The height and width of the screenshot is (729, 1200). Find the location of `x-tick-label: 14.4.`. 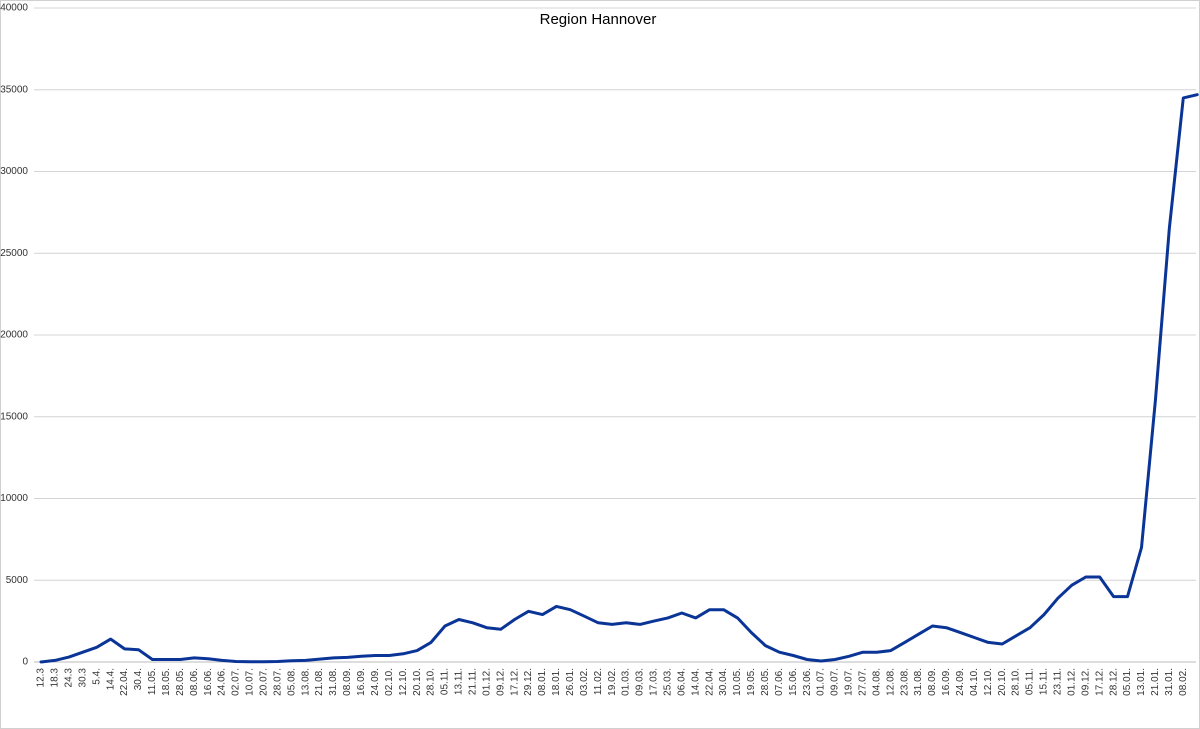

x-tick-label: 14.4. is located at coordinates (110, 679).